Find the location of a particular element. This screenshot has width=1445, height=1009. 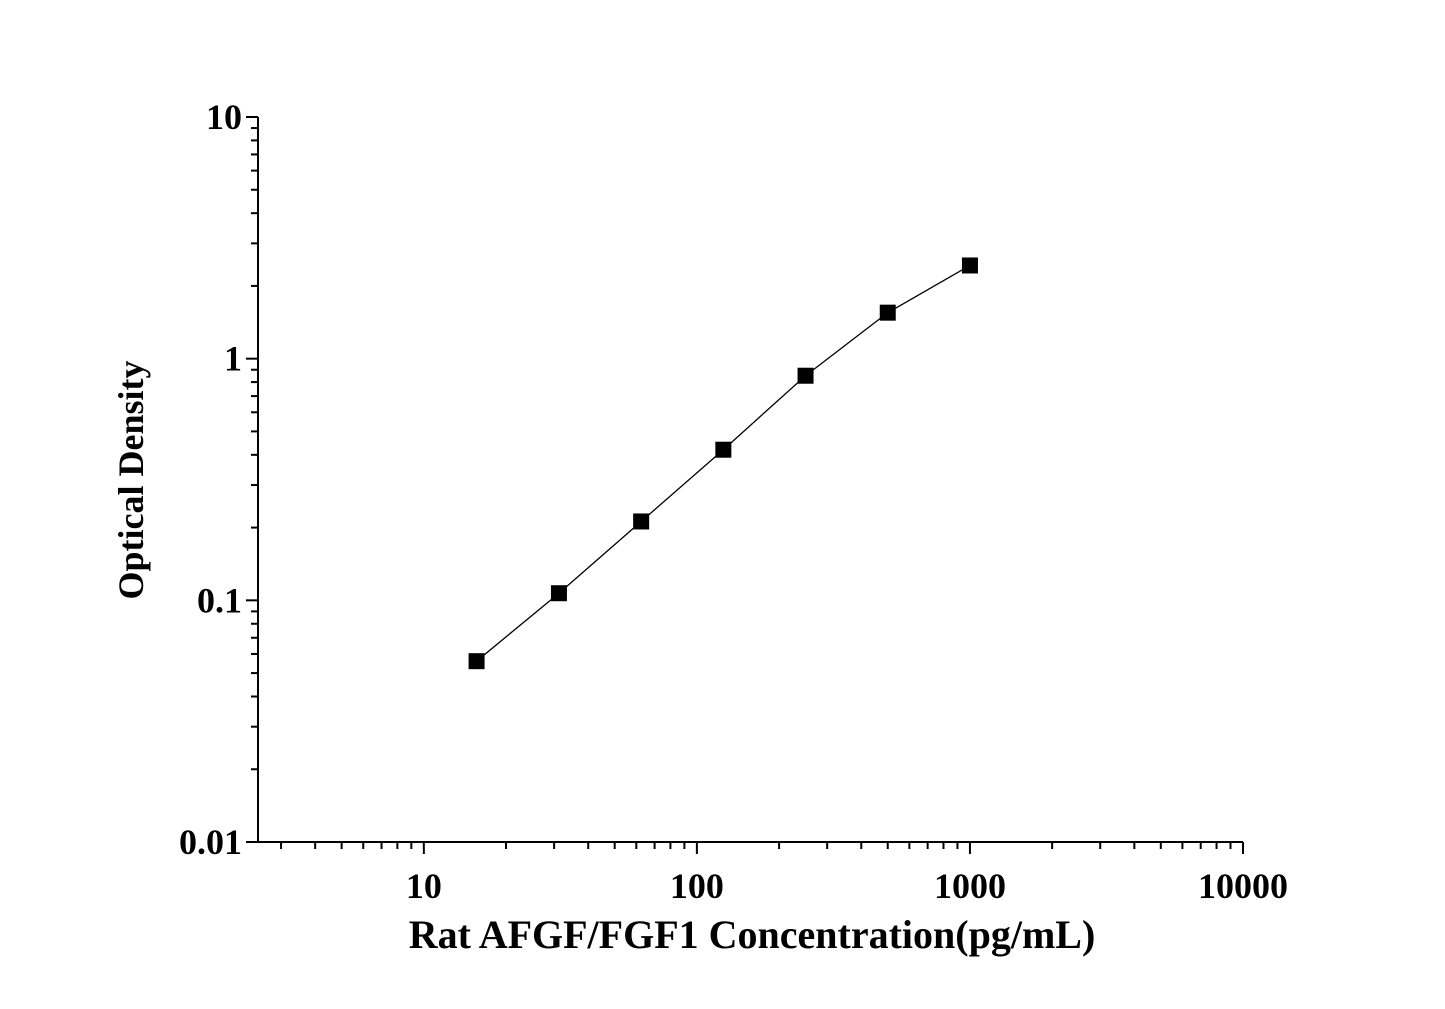

x-tick-label: 100 is located at coordinates (697, 886).